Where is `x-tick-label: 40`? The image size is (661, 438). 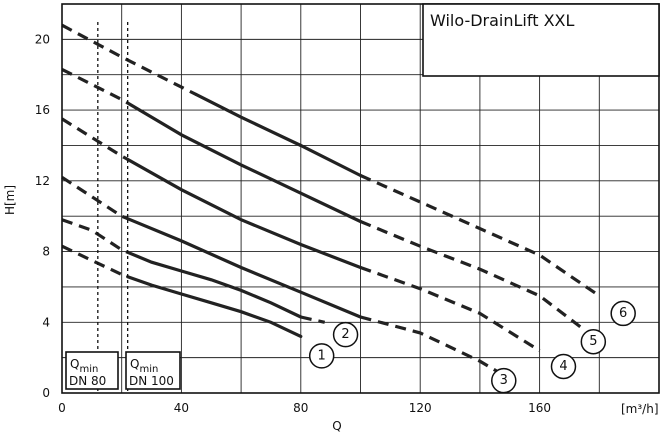
x-tick-label: 40 is located at coordinates (181, 408).